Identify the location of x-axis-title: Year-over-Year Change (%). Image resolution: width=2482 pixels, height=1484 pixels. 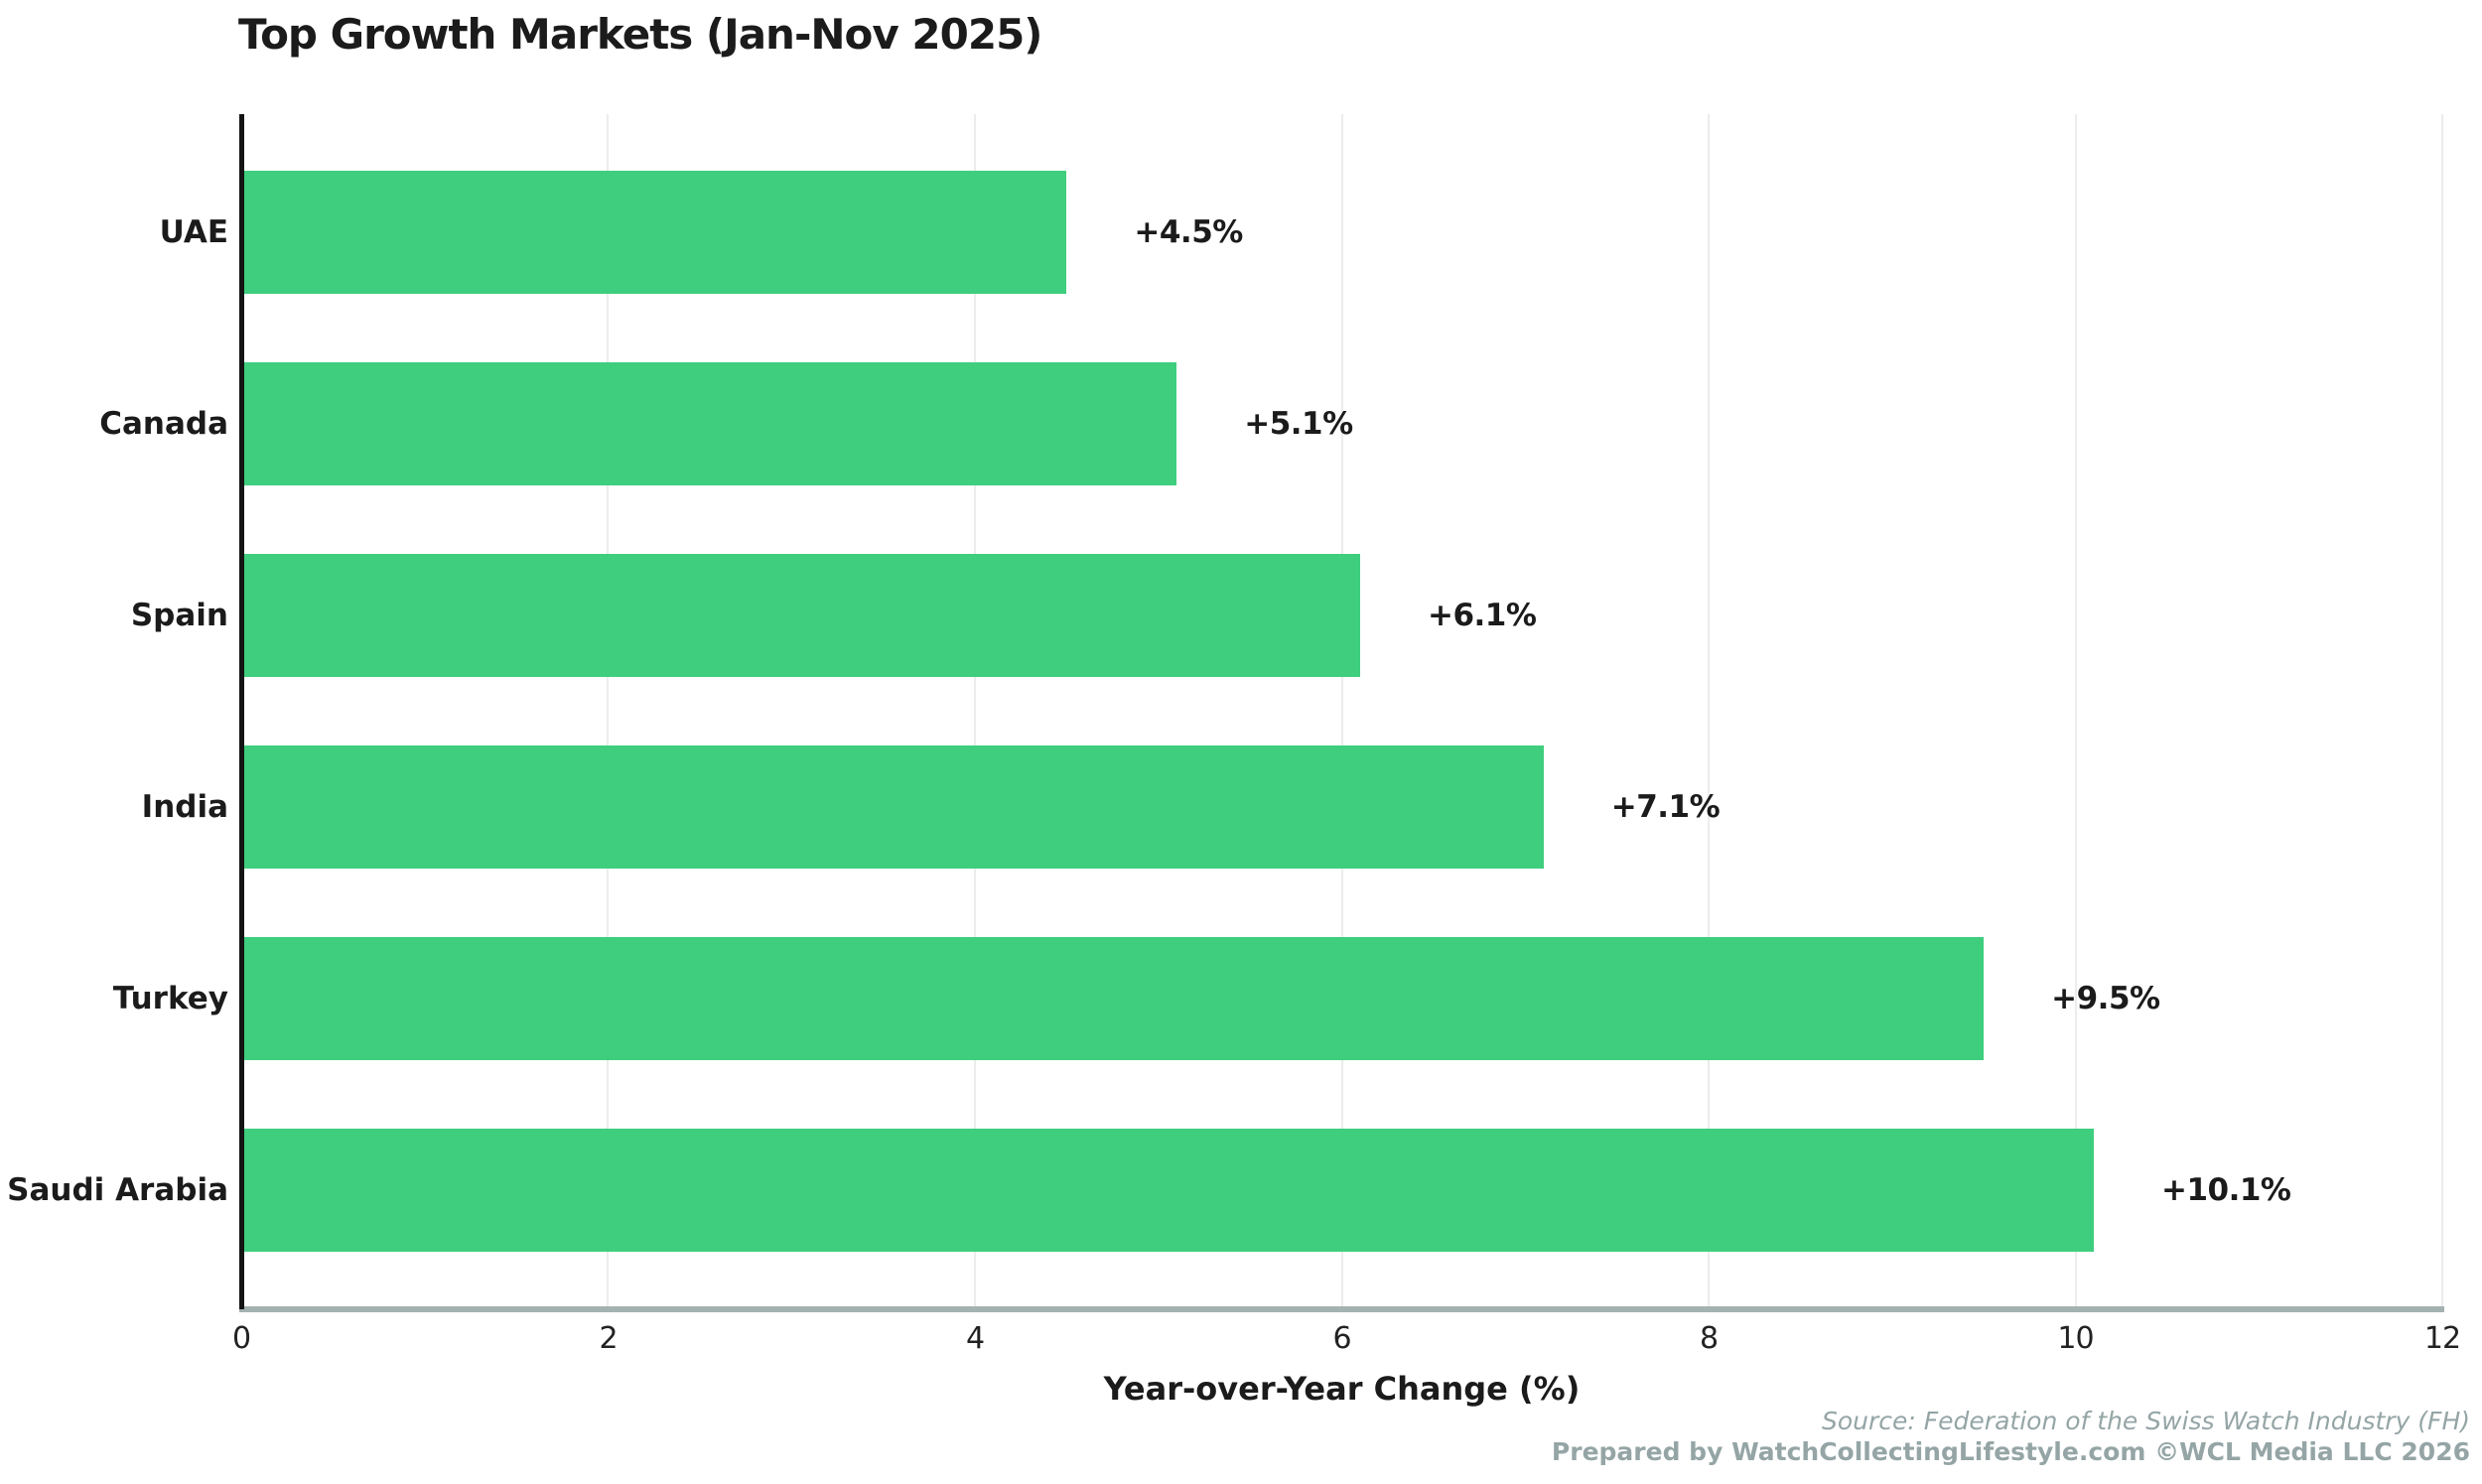
(1342, 1389).